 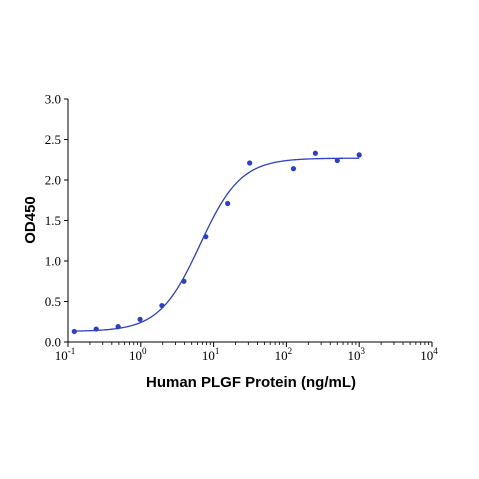 I want to click on x-axis-title: Human PLGF Protein (ng/mL), so click(x=251, y=382).